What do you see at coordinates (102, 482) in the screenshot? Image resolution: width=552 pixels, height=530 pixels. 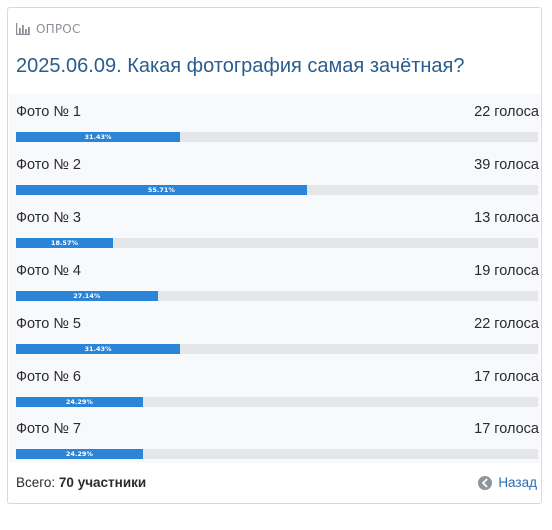 I see `total-value: 70 участники` at bounding box center [102, 482].